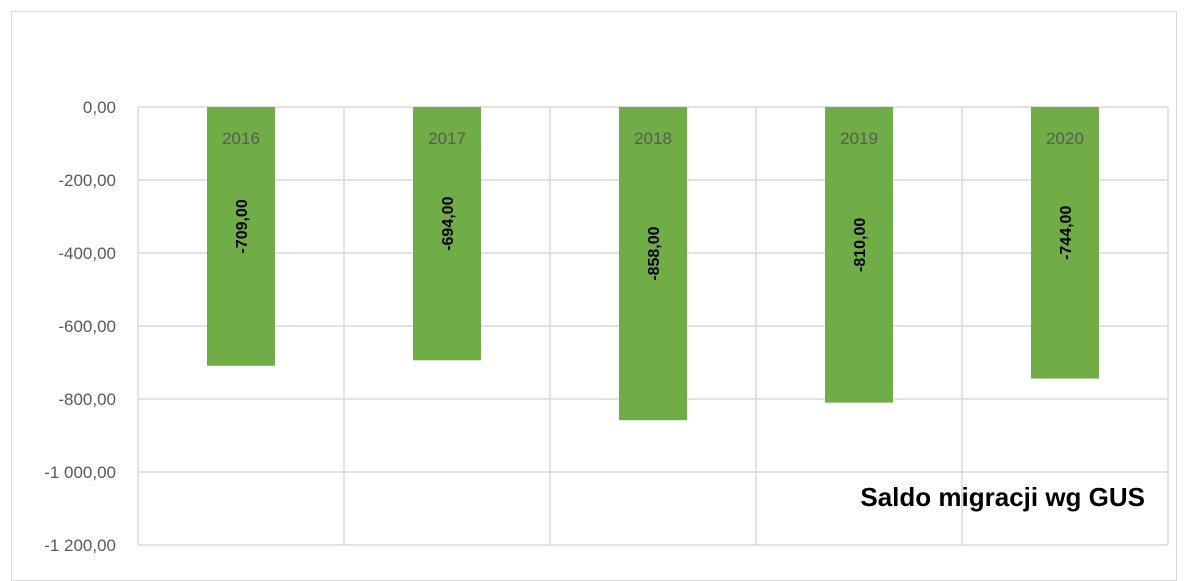 Image resolution: width=1184 pixels, height=581 pixels. Describe the element at coordinates (241, 138) in the screenshot. I see `category-label: 2016` at that location.